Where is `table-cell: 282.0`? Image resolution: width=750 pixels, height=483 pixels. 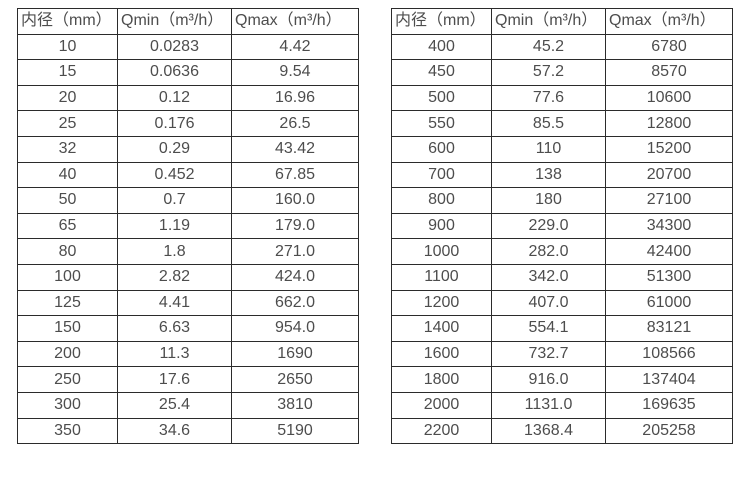 table-cell: 282.0 is located at coordinates (548, 251).